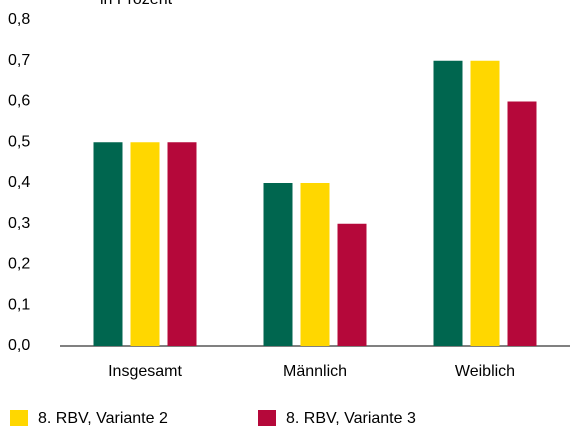  Describe the element at coordinates (136, 4) in the screenshot. I see `chart-subtitle: in Prozent` at that location.